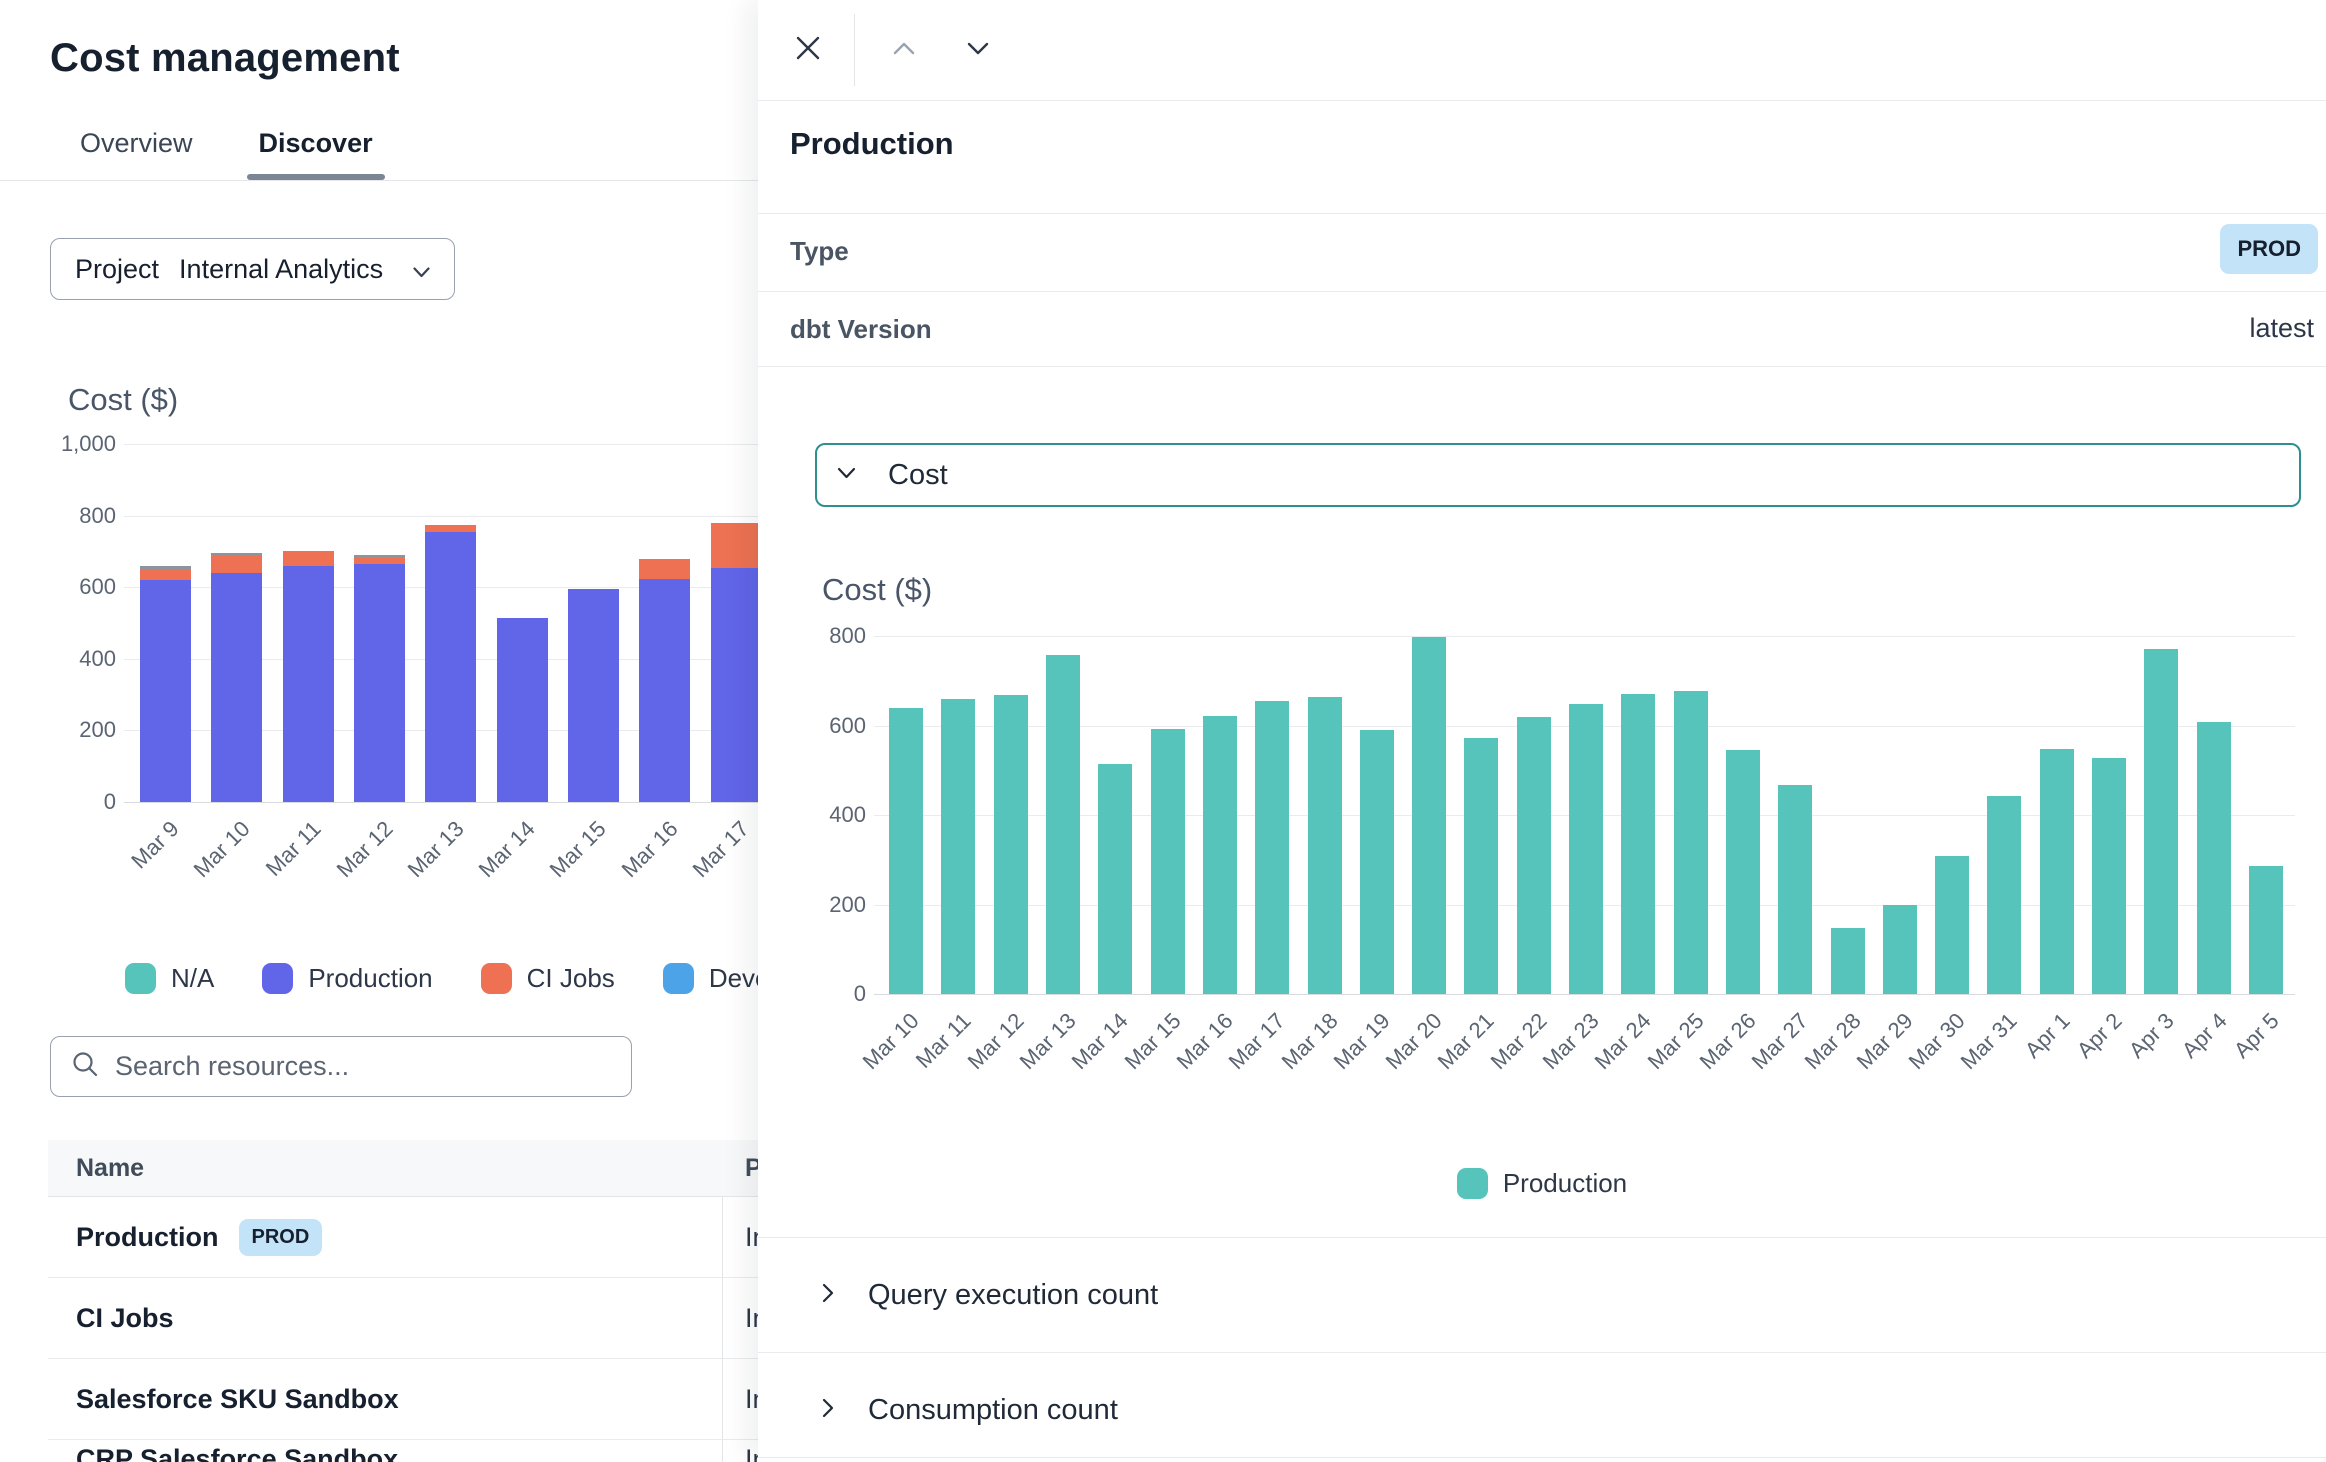 The width and height of the screenshot is (2326, 1462). What do you see at coordinates (570, 978) in the screenshot?
I see `legend-label: CI Jobs` at bounding box center [570, 978].